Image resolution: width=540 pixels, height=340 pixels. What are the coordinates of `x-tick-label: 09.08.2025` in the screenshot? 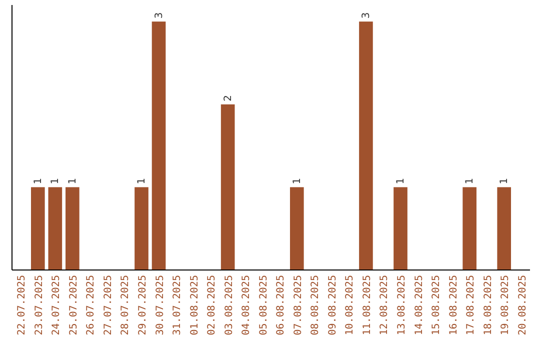 It's located at (332, 305).